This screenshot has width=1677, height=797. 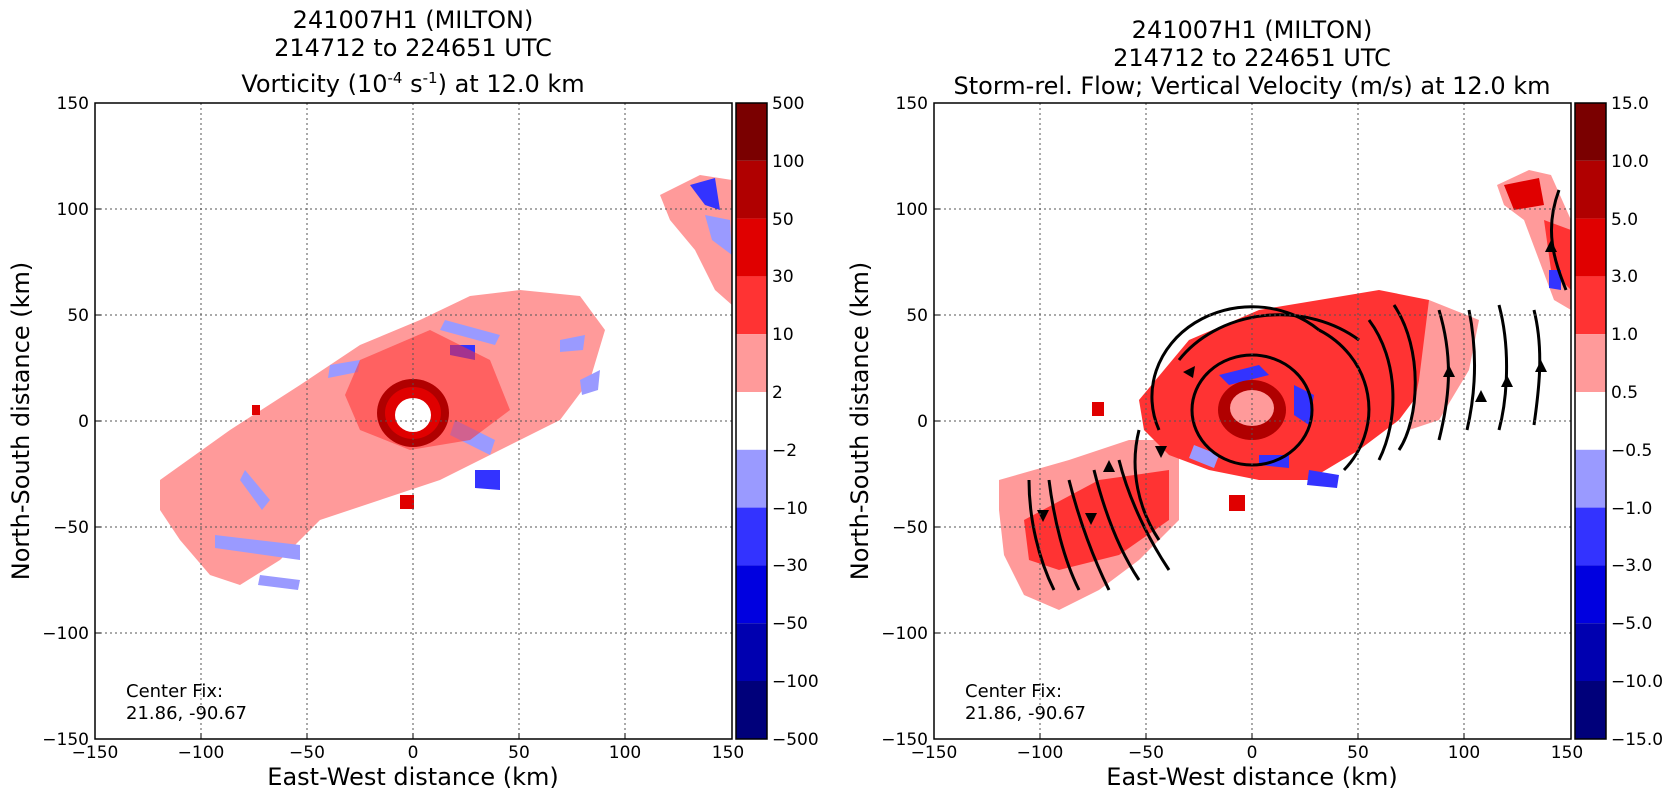 What do you see at coordinates (1013, 691) in the screenshot?
I see `center-fix-label: Center Fix:` at bounding box center [1013, 691].